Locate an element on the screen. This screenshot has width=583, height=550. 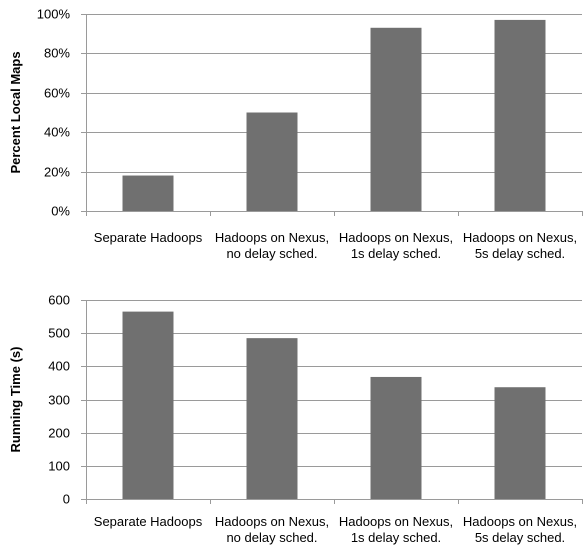
y-tick-label: 100% is located at coordinates (54, 14).